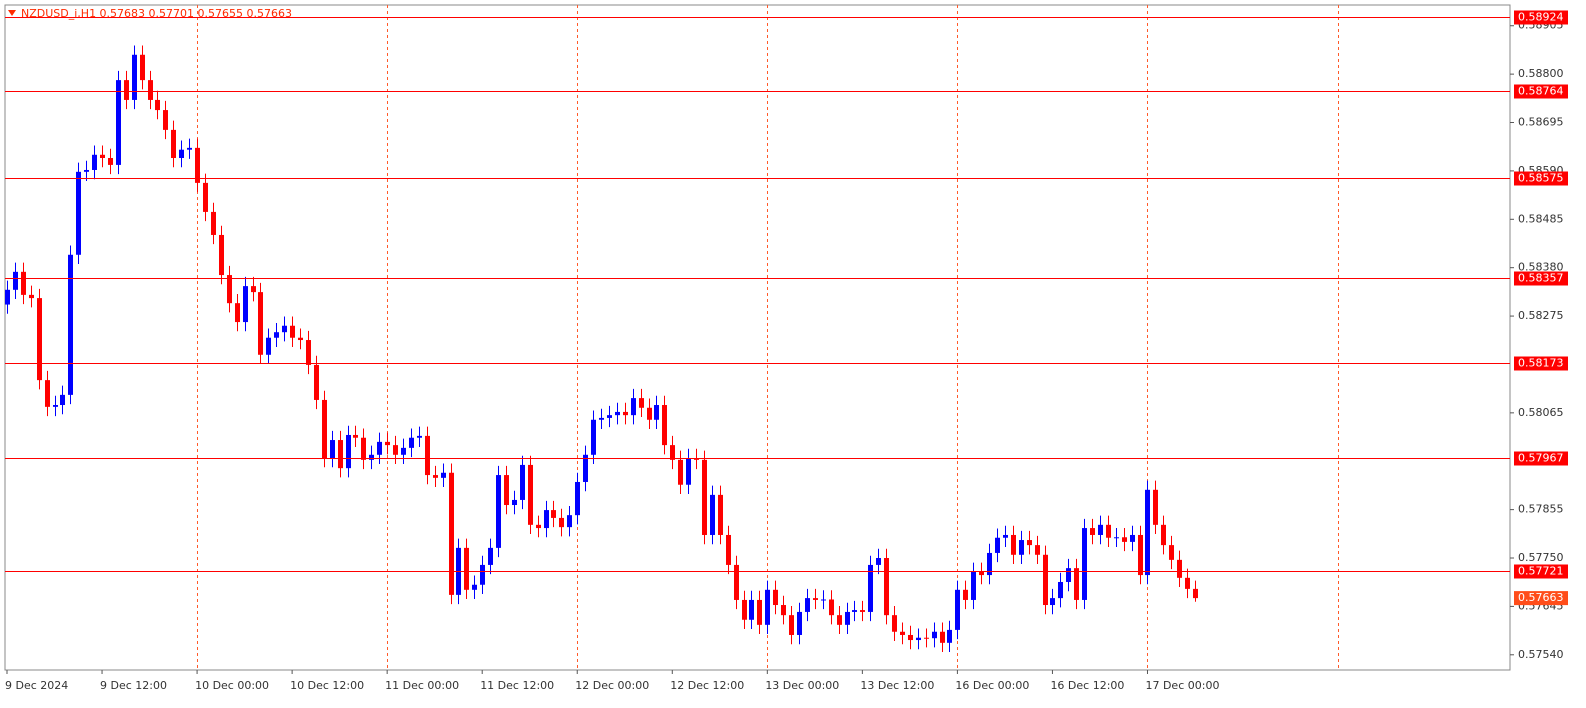 Image resolution: width=1586 pixels, height=708 pixels. What do you see at coordinates (327, 685) in the screenshot?
I see `x-tick-label: 10 Dec 12:00` at bounding box center [327, 685].